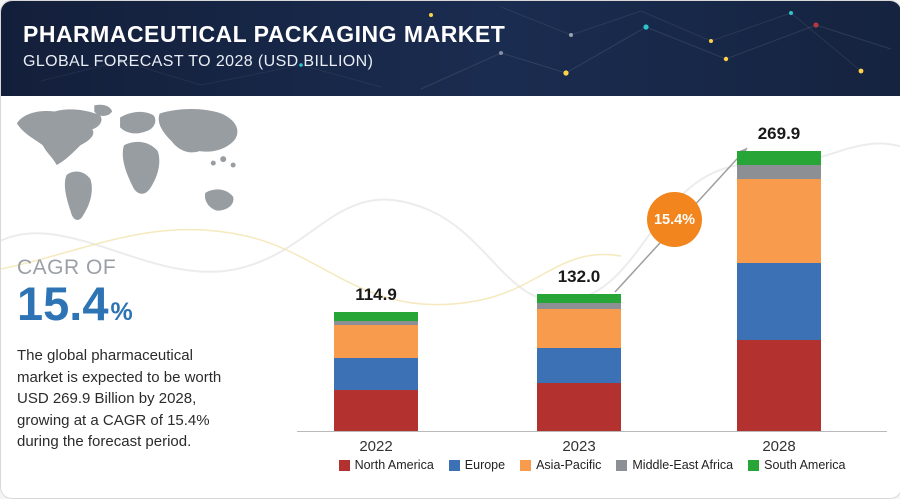 The image size is (900, 499). Describe the element at coordinates (779, 133) in the screenshot. I see `bar-total-label: 269.9` at that location.